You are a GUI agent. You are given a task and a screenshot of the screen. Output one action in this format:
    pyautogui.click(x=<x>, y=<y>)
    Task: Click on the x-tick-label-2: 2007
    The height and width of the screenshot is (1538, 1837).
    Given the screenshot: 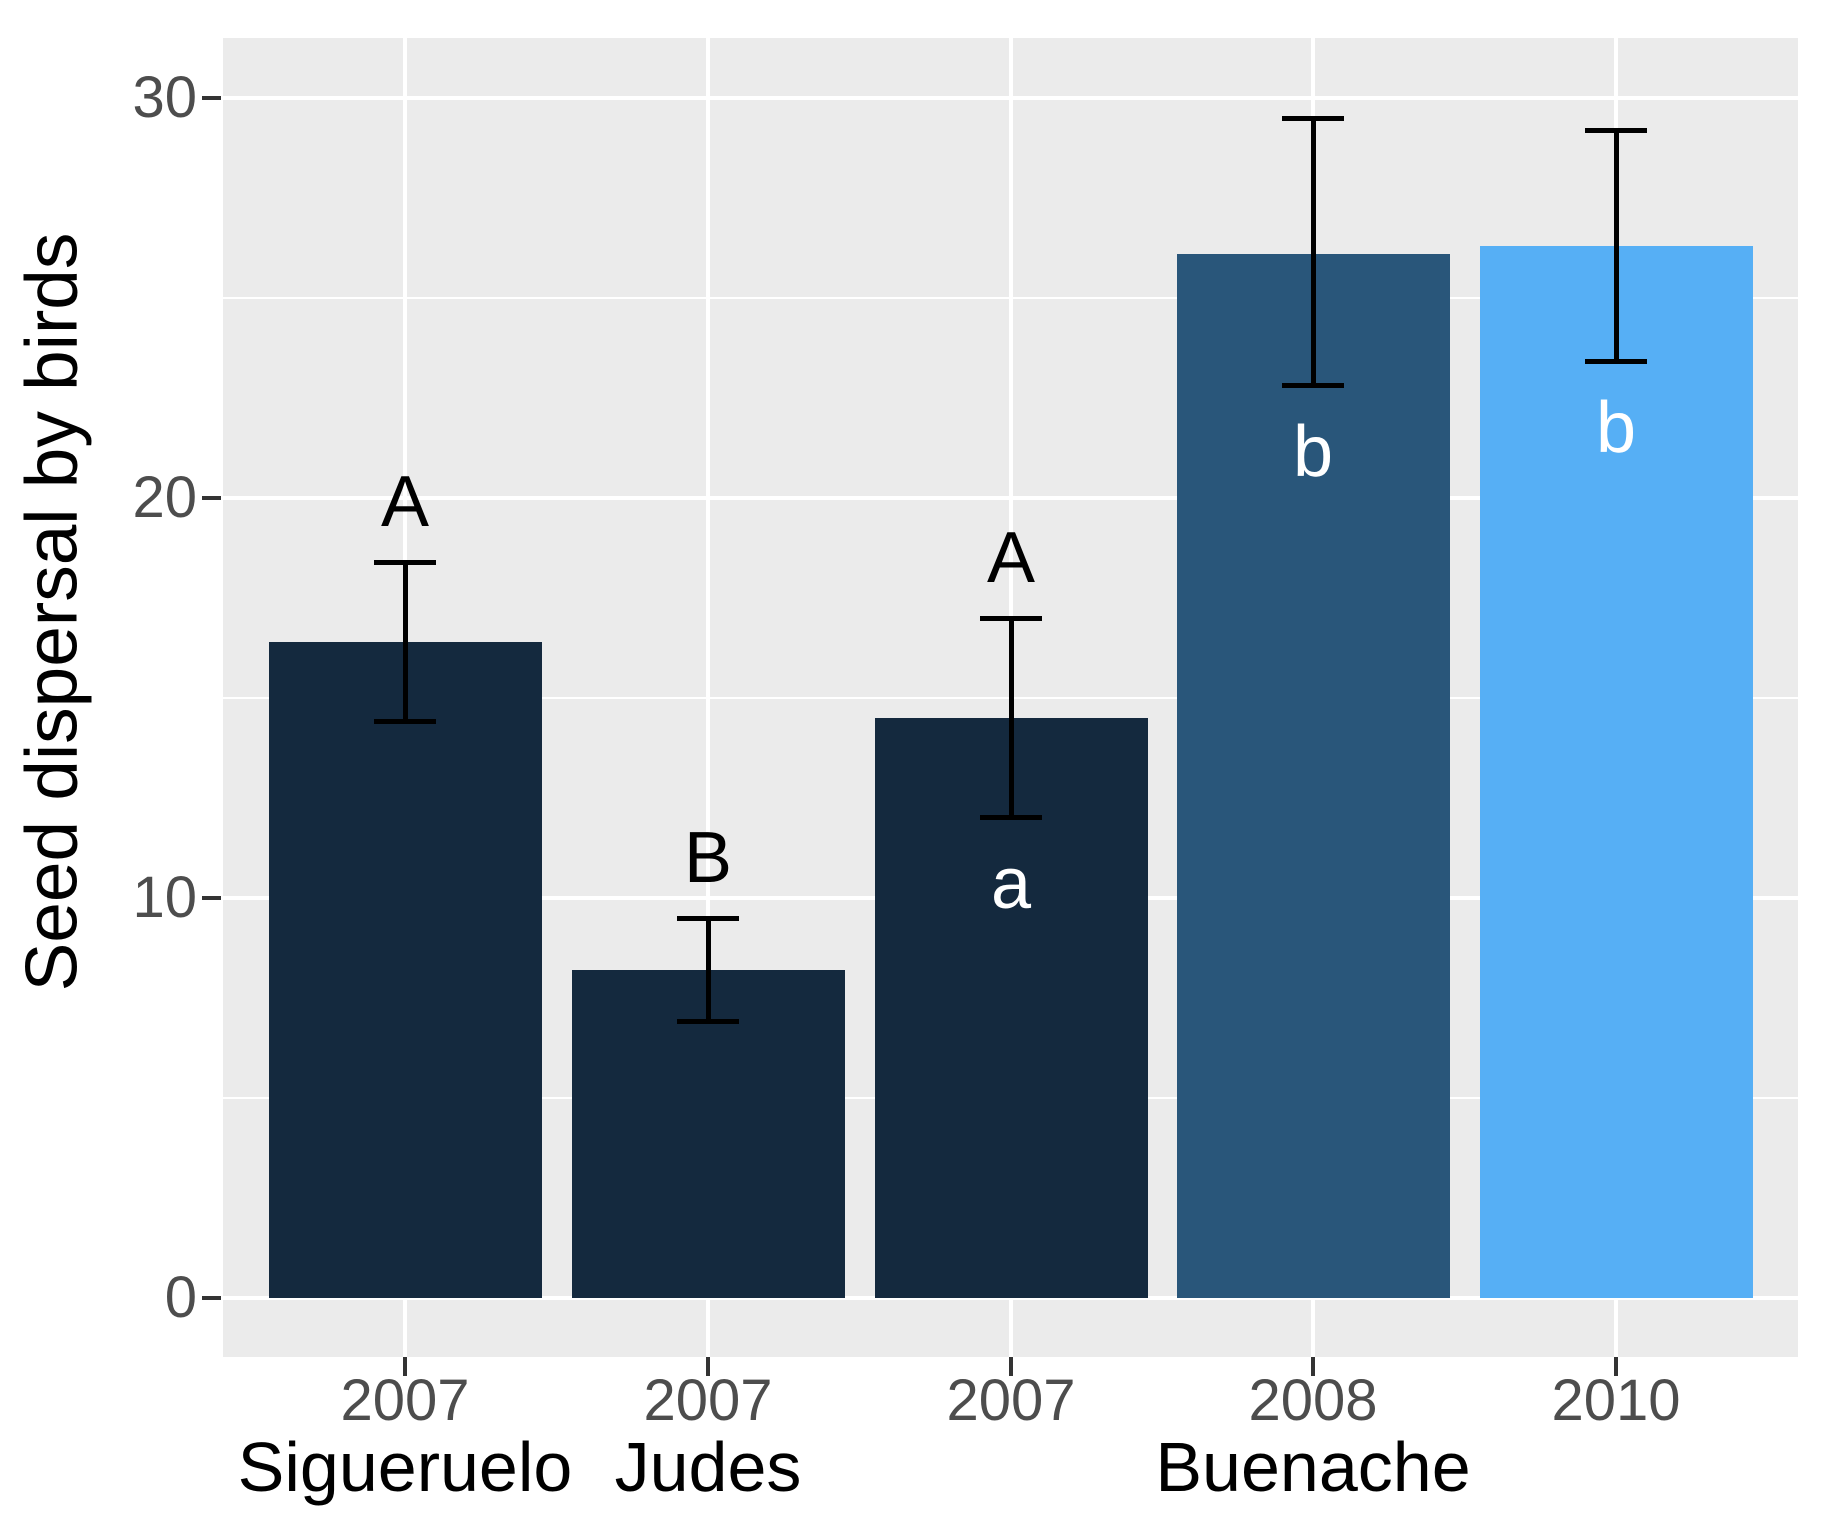 What is the action you would take?
    pyautogui.click(x=1011, y=1400)
    